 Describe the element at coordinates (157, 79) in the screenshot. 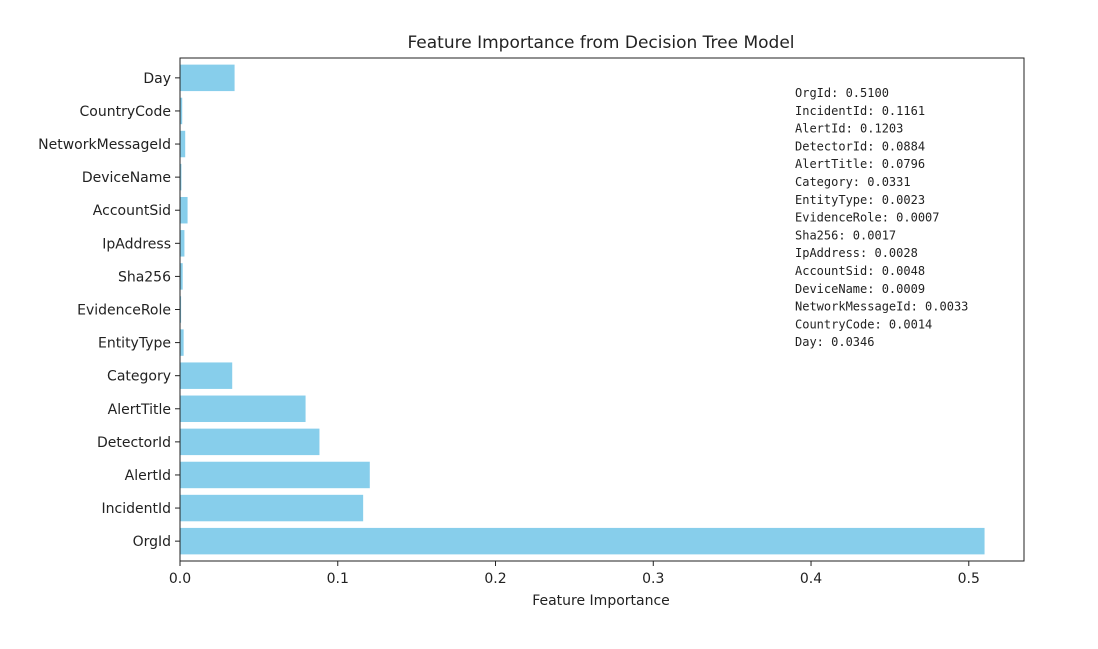

I see `y-tick-label: Day` at that location.